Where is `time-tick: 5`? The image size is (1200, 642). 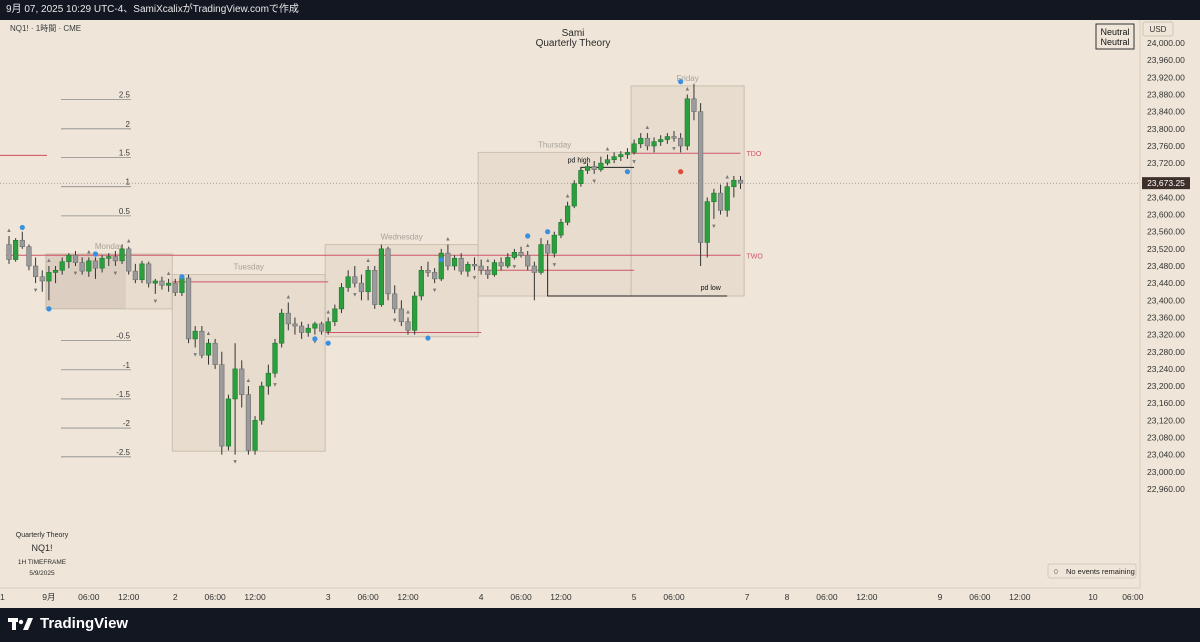 time-tick: 5 is located at coordinates (634, 597).